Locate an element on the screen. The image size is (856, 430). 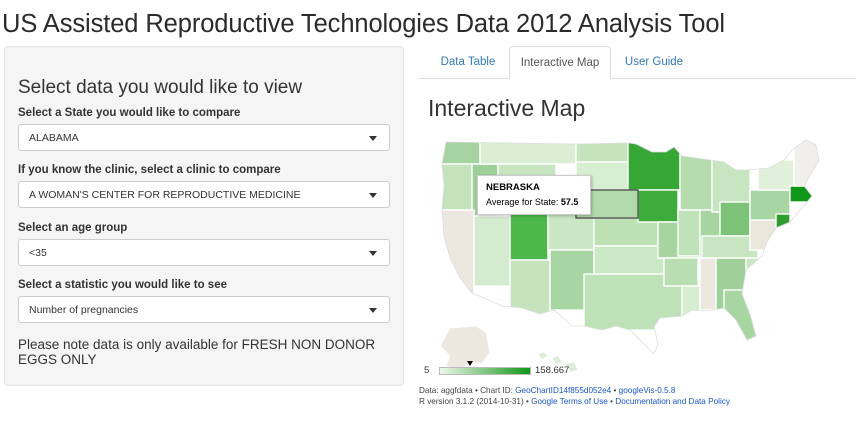
tab-interactive-map: Interactive Map is located at coordinates (560, 63).